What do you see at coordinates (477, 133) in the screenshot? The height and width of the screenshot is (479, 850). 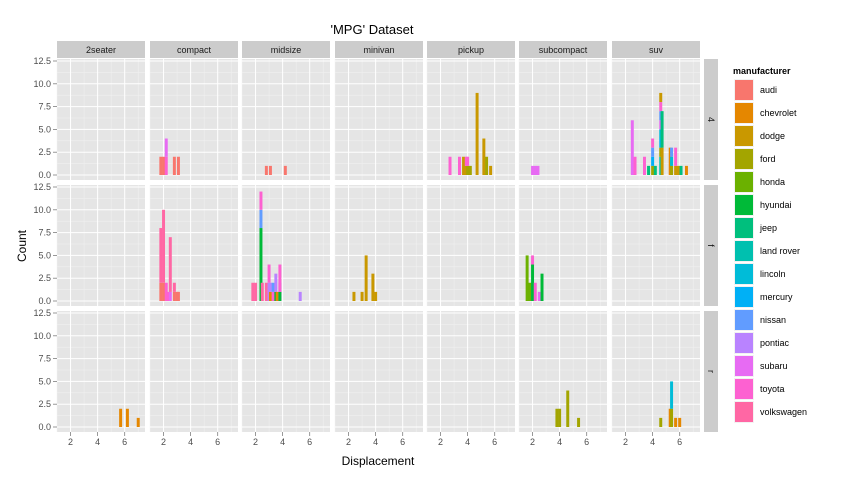 I see `bar-pickup-4-dodge` at bounding box center [477, 133].